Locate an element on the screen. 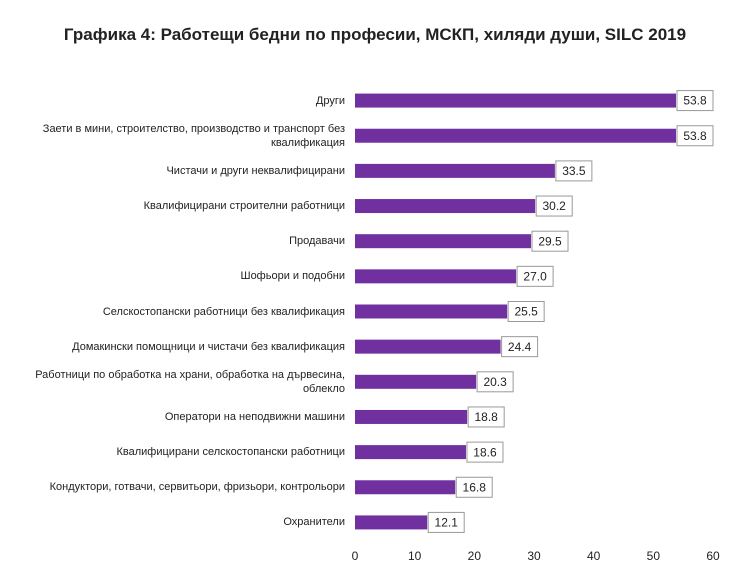  value-label: 24.4 is located at coordinates (520, 347).